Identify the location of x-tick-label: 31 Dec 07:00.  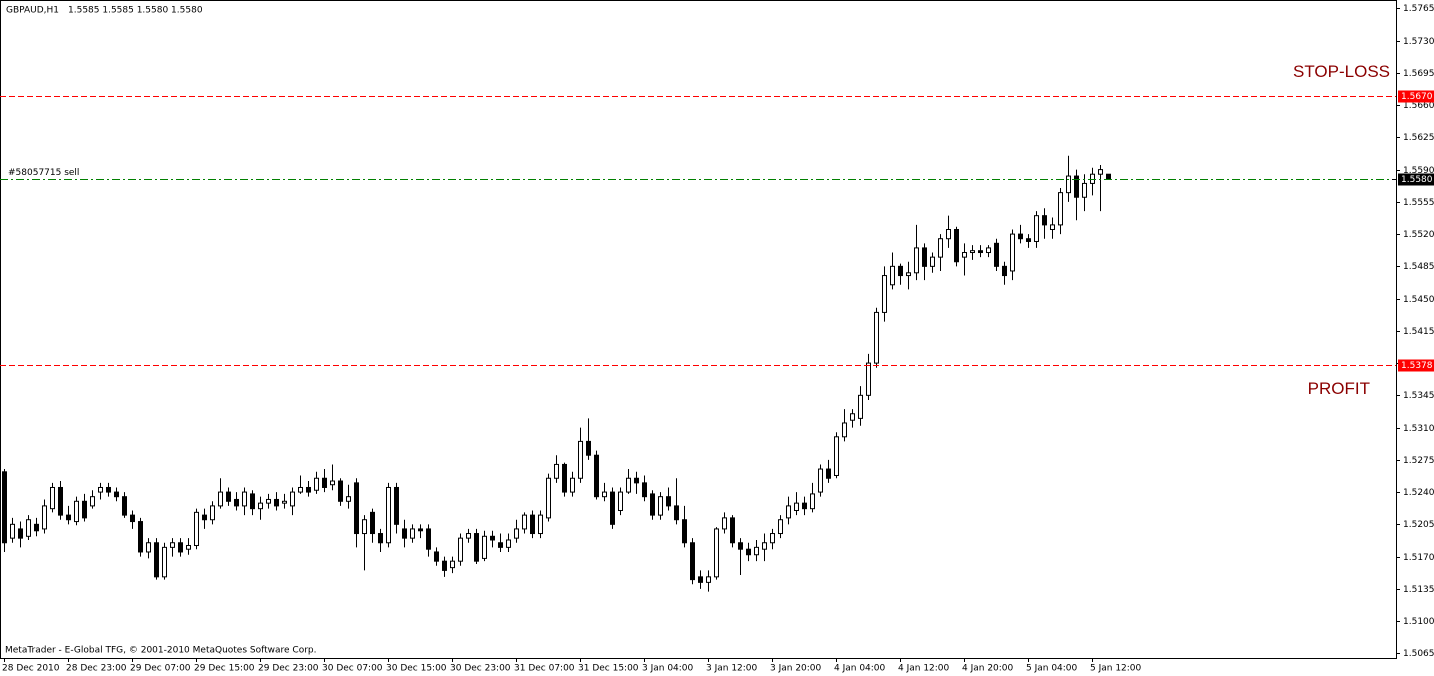
(544, 669).